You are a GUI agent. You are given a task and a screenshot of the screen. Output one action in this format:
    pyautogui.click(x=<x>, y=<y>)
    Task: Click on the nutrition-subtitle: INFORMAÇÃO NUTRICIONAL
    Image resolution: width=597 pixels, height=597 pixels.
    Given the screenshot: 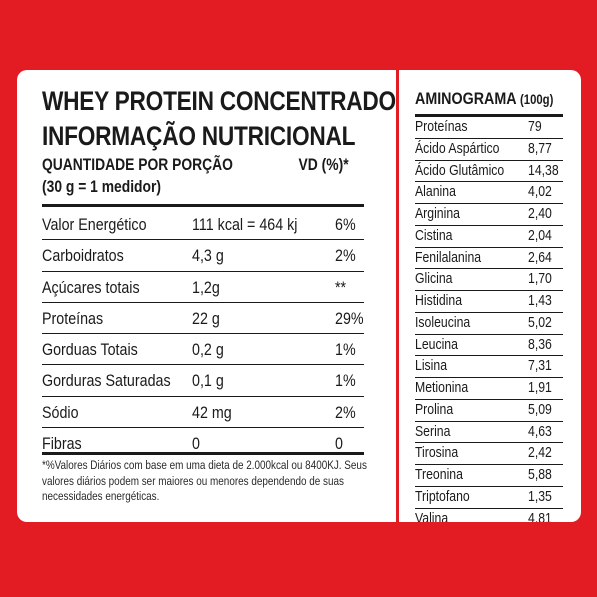 What is the action you would take?
    pyautogui.click(x=199, y=136)
    